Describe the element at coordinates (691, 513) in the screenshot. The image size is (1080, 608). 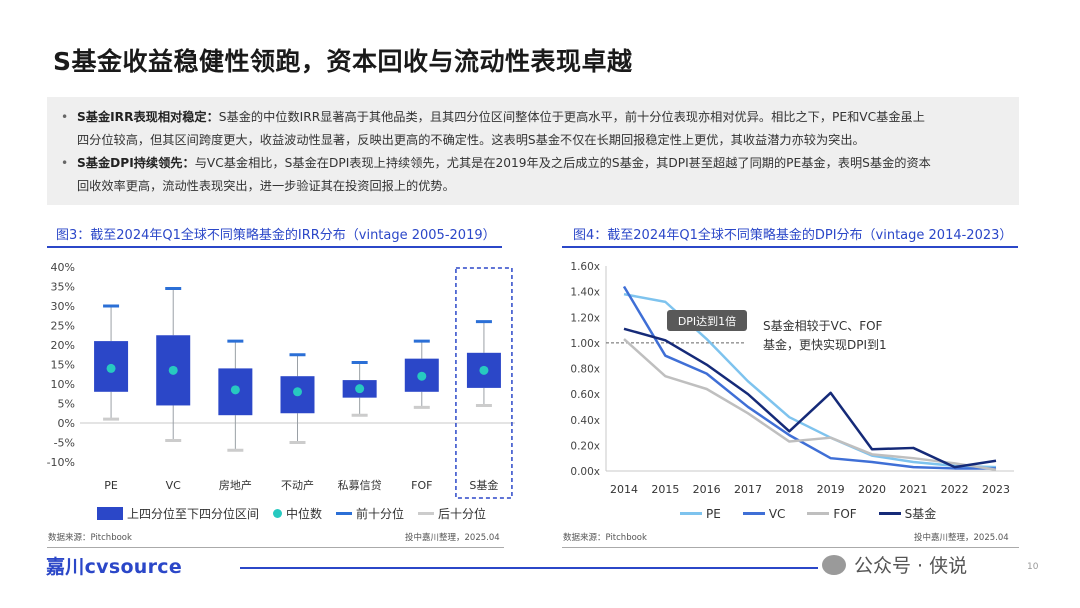
I see `legend-pe-swatch` at that location.